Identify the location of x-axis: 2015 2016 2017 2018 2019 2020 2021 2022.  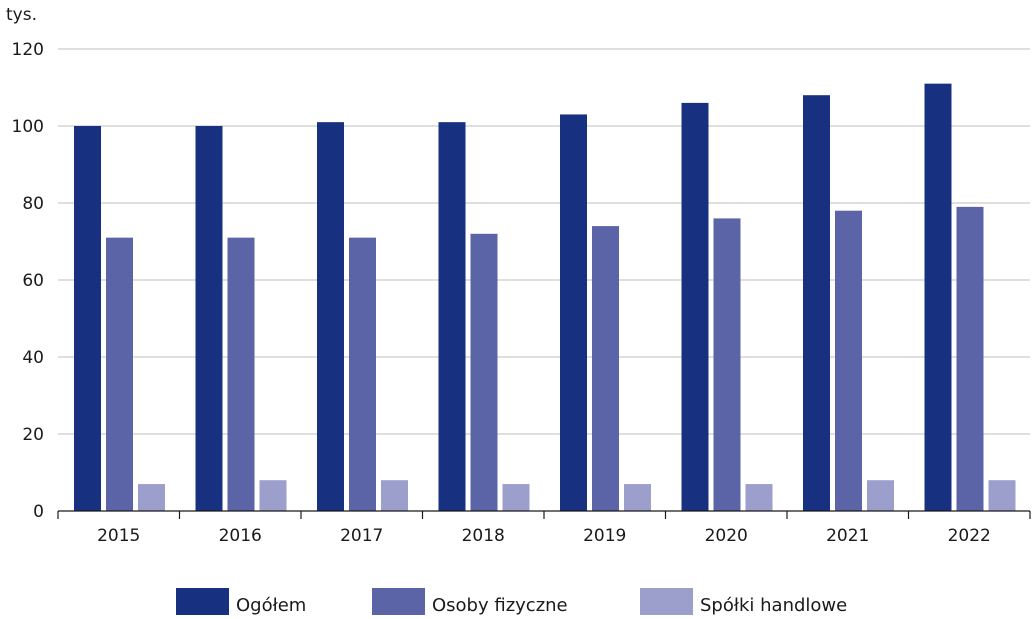
(544, 528).